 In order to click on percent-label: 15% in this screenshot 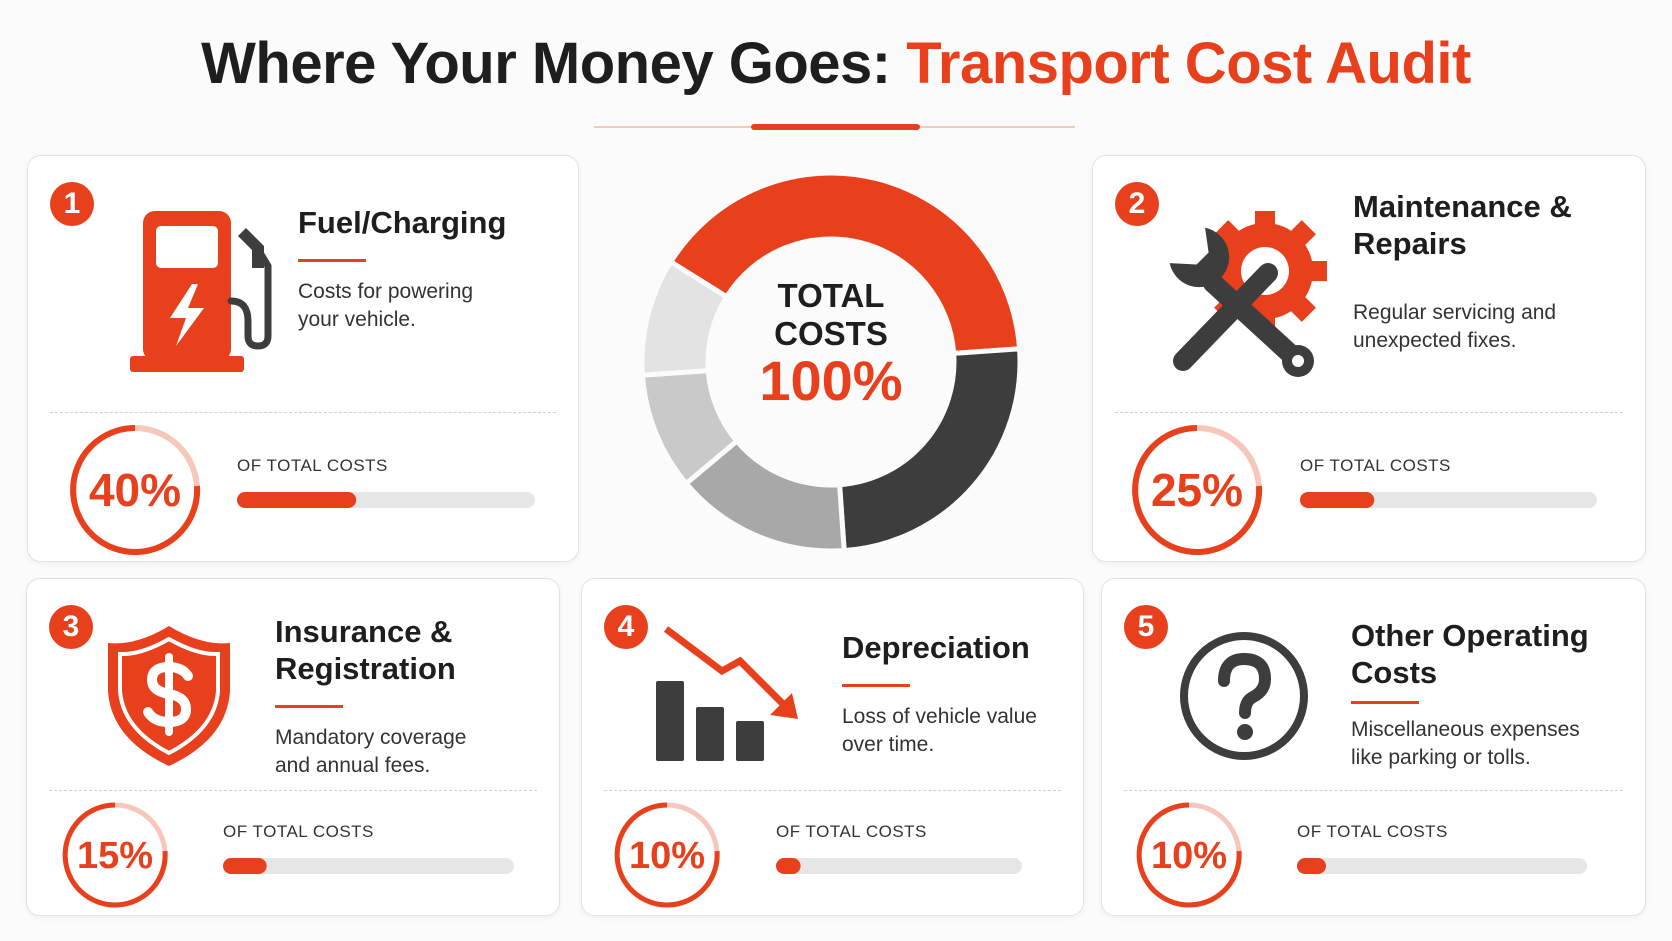, I will do `click(115, 856)`.